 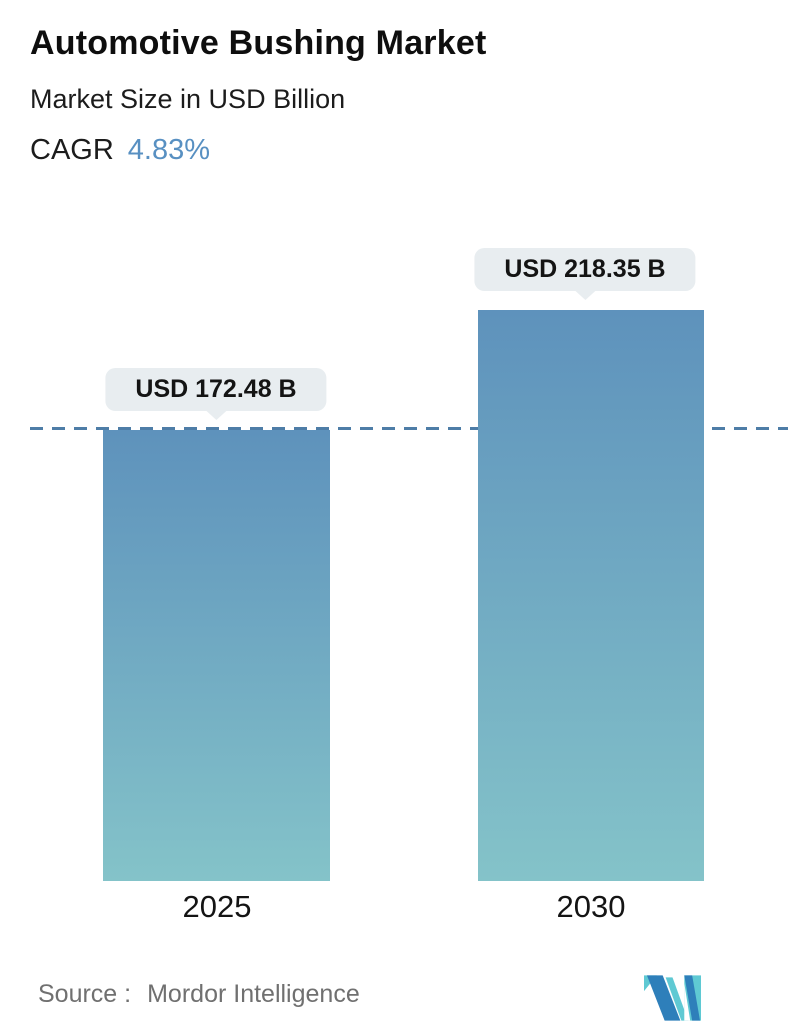 I want to click on source-attribution: Source : Mordor Intelligence, so click(x=199, y=994).